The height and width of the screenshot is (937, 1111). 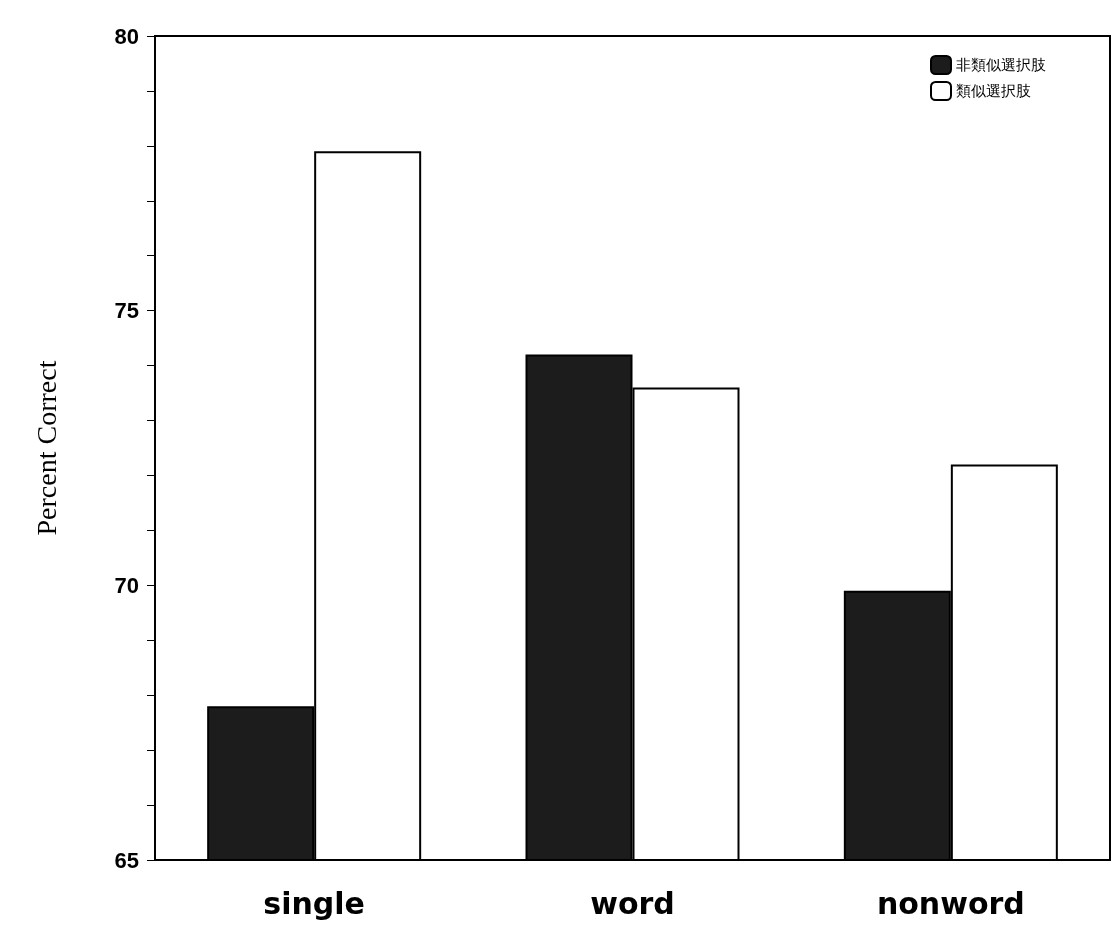 I want to click on x-tick-label: word, so click(x=632, y=903).